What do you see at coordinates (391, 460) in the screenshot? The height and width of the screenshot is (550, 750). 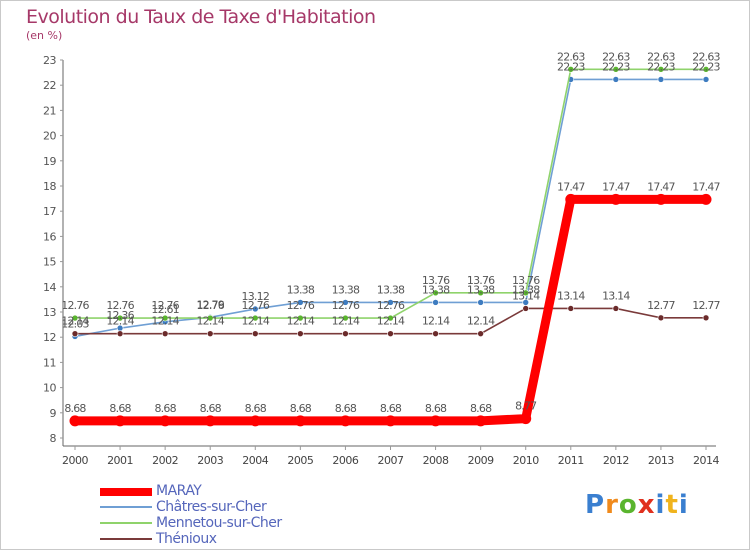 I see `x-tick-label: 2007` at bounding box center [391, 460].